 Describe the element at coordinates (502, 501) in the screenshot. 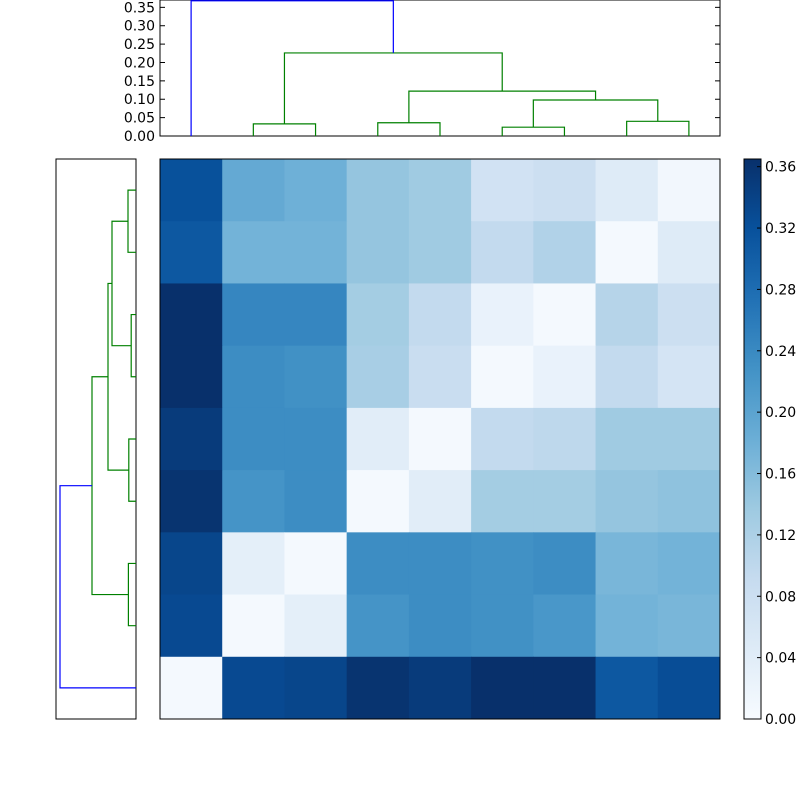

I see `heatmap-cell-r5-c5` at that location.